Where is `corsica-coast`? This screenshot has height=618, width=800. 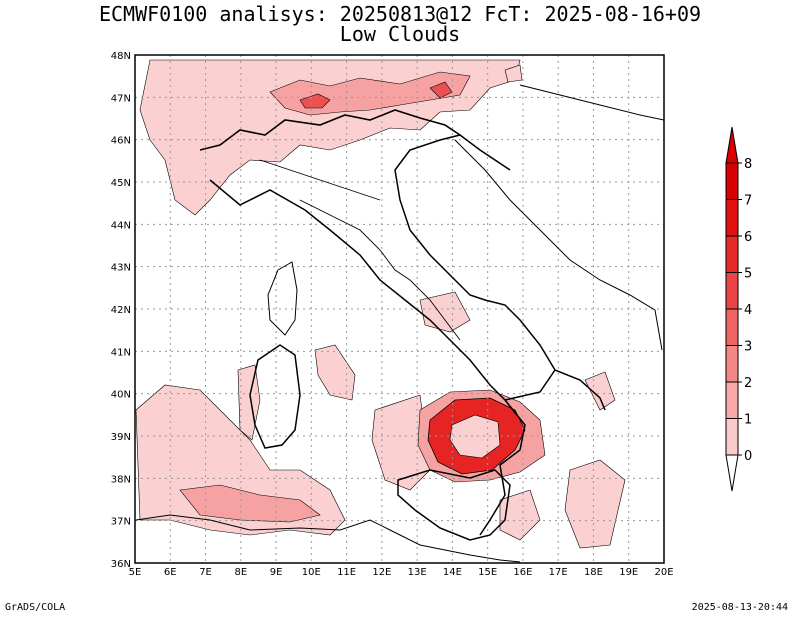 corsica-coast is located at coordinates (282, 298).